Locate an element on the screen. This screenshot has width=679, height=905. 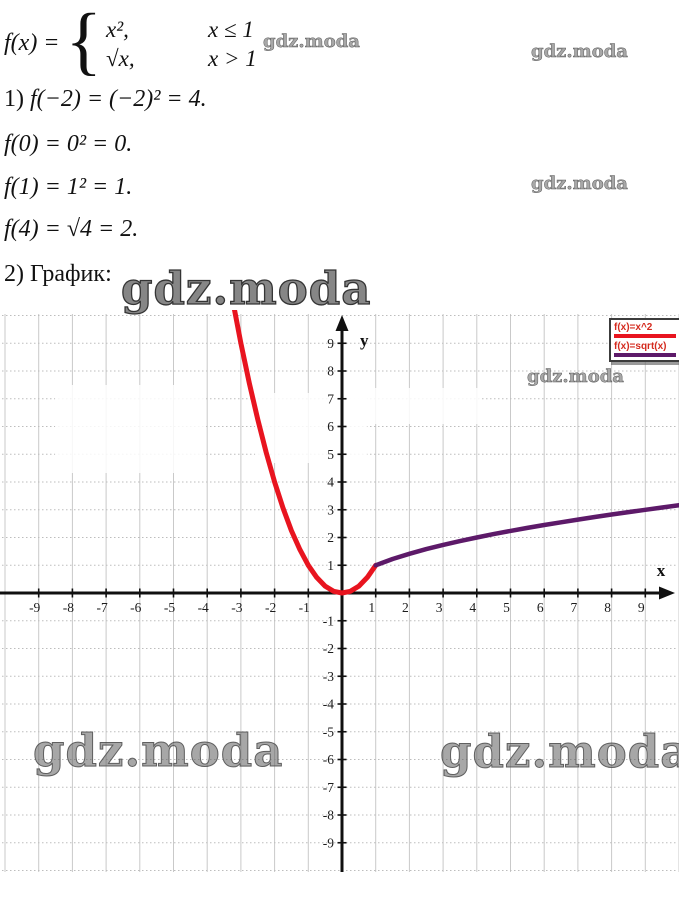
line-math: f(1) = 1² = 1. is located at coordinates (68, 187).